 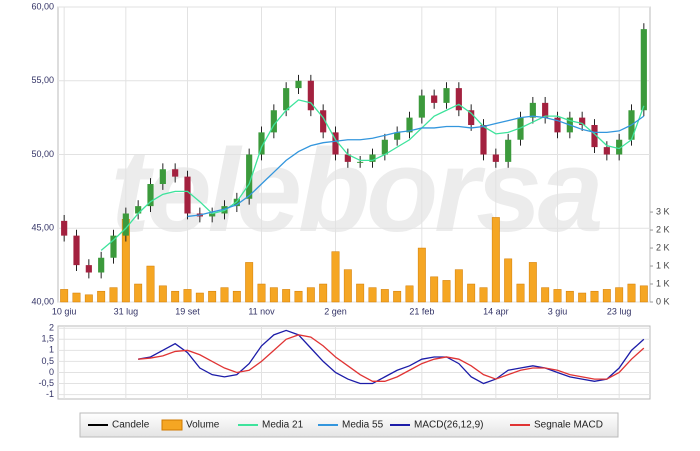 What do you see at coordinates (663, 211) in the screenshot?
I see `y2-tick-label: 3 K` at bounding box center [663, 211].